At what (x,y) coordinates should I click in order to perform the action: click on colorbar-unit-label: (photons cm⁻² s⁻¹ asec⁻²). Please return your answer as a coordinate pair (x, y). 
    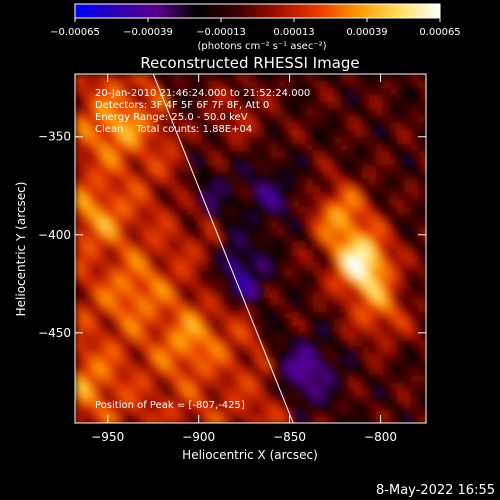
    Looking at the image, I should click on (261, 46).